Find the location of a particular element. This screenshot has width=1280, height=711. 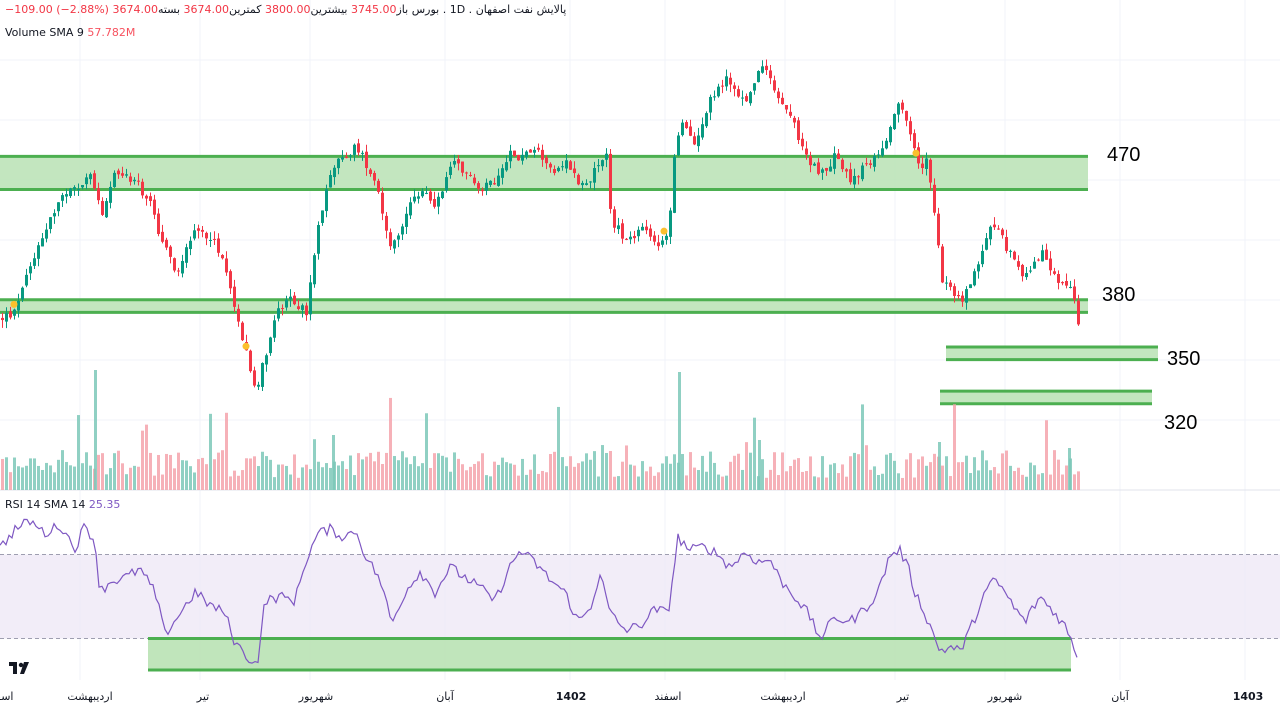

rsi-legend-label: RSI 14 SMA 14 is located at coordinates (45, 504).